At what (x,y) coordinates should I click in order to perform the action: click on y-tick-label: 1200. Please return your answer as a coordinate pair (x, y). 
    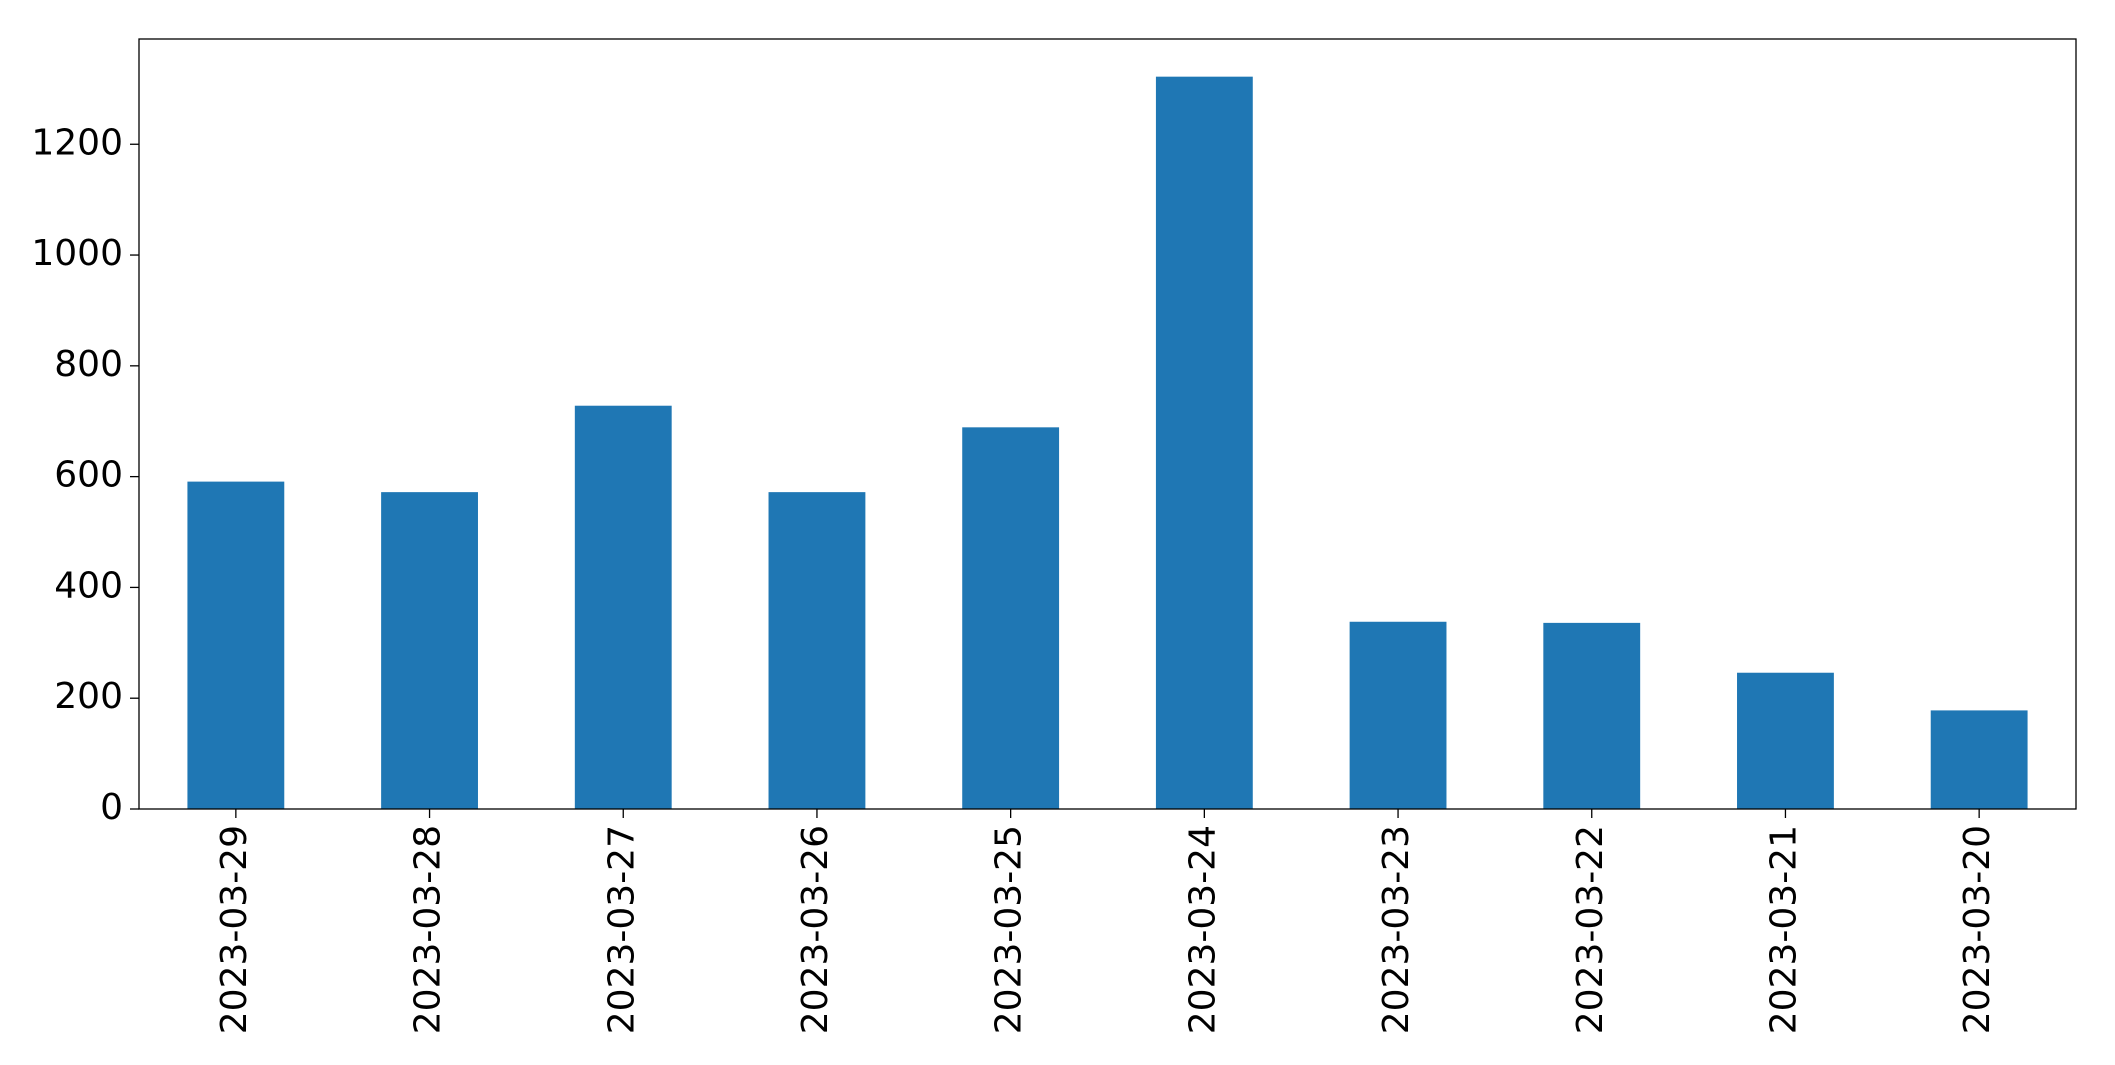
    Looking at the image, I should click on (77, 142).